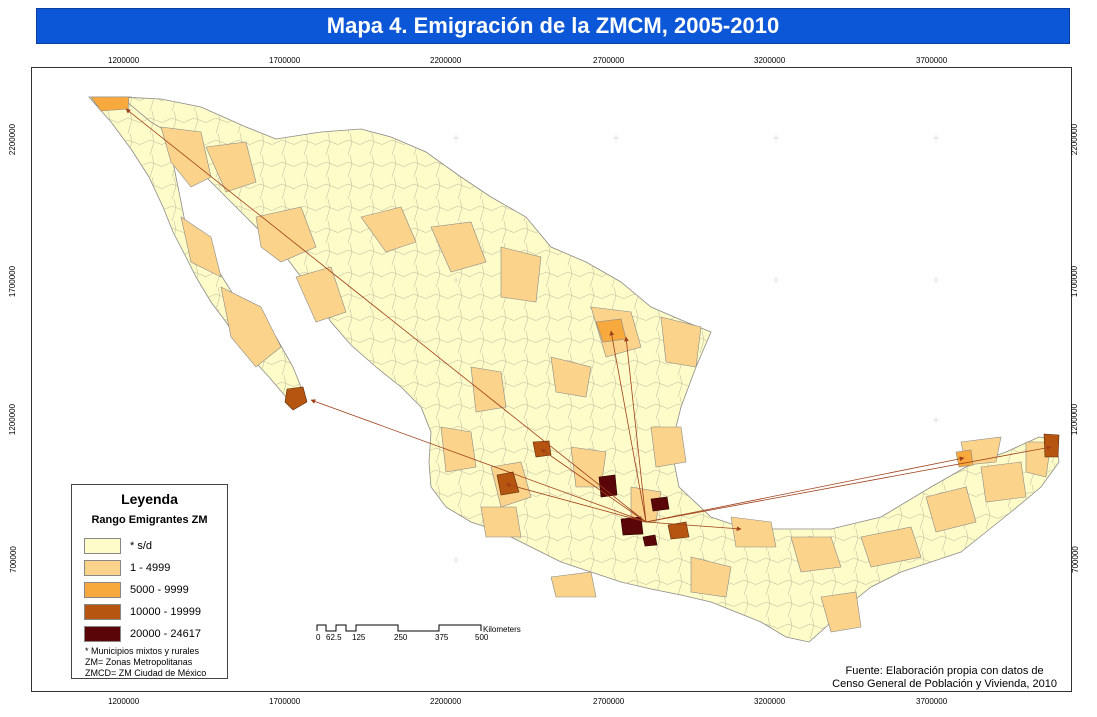 The height and width of the screenshot is (717, 1097). I want to click on legend-item: 5000 - 9999, so click(136, 590).